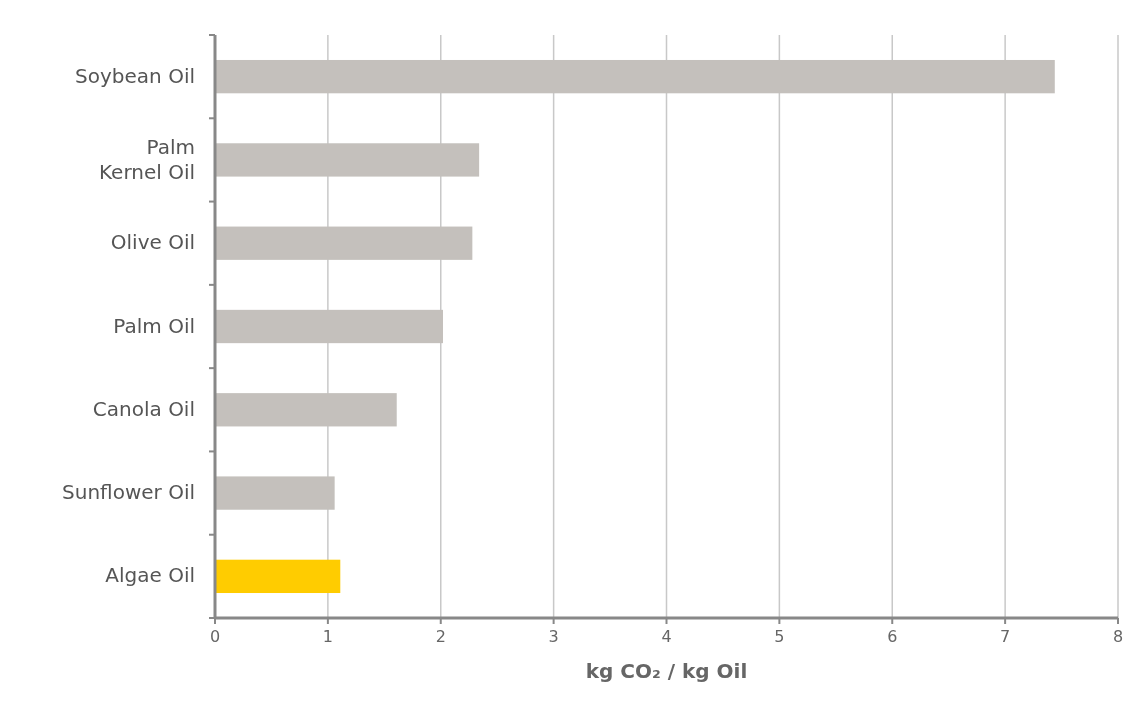 Image resolution: width=1143 pixels, height=704 pixels. Describe the element at coordinates (215, 636) in the screenshot. I see `x-tick-label: 0` at that location.